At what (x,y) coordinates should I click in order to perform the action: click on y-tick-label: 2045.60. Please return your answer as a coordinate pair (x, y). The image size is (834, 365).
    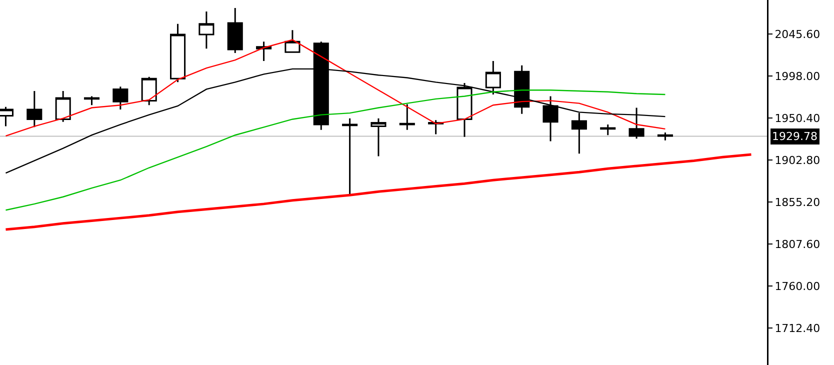
    Looking at the image, I should click on (797, 34).